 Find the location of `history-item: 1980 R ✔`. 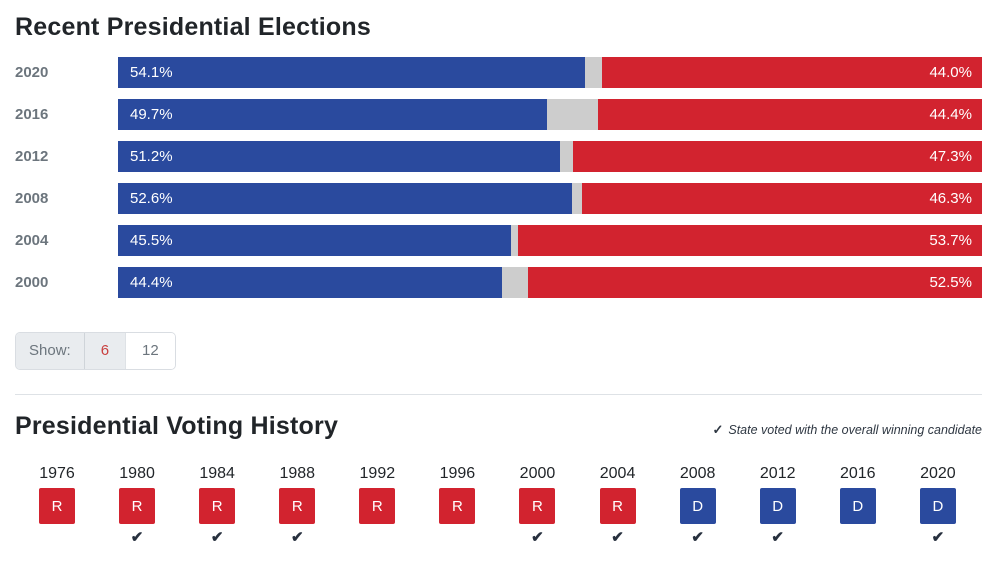

history-item: 1980 R ✔ is located at coordinates (137, 506).